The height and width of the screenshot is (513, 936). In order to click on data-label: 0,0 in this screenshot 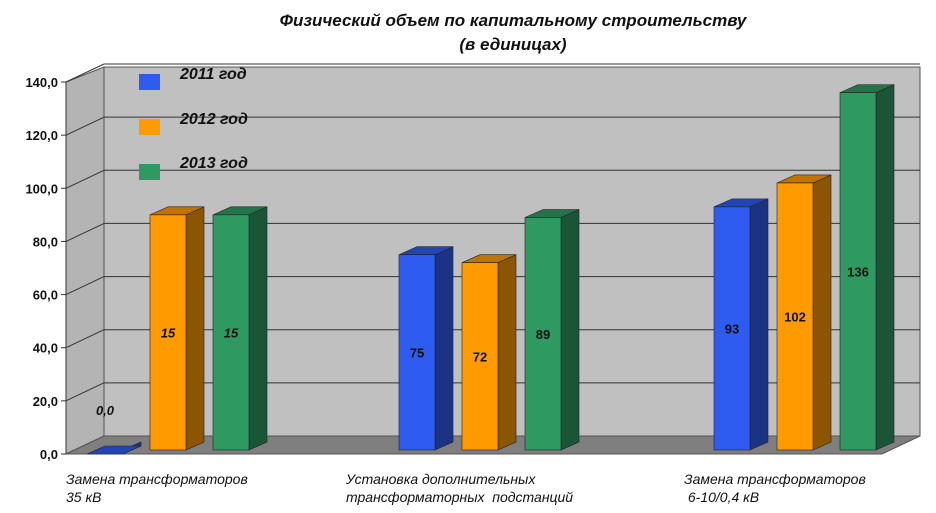, I will do `click(105, 410)`.